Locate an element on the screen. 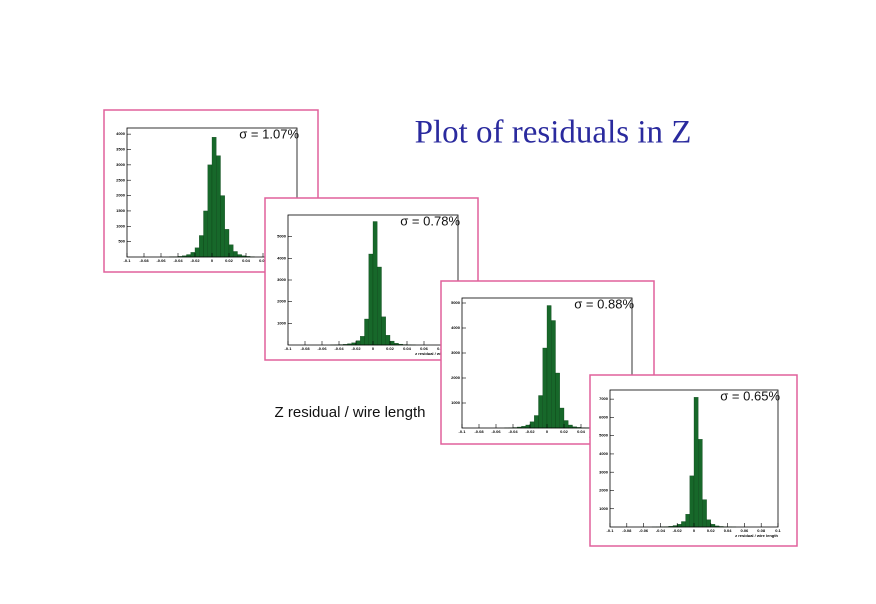 The image size is (876, 604). y-tick-label: 5000 is located at coordinates (456, 302).